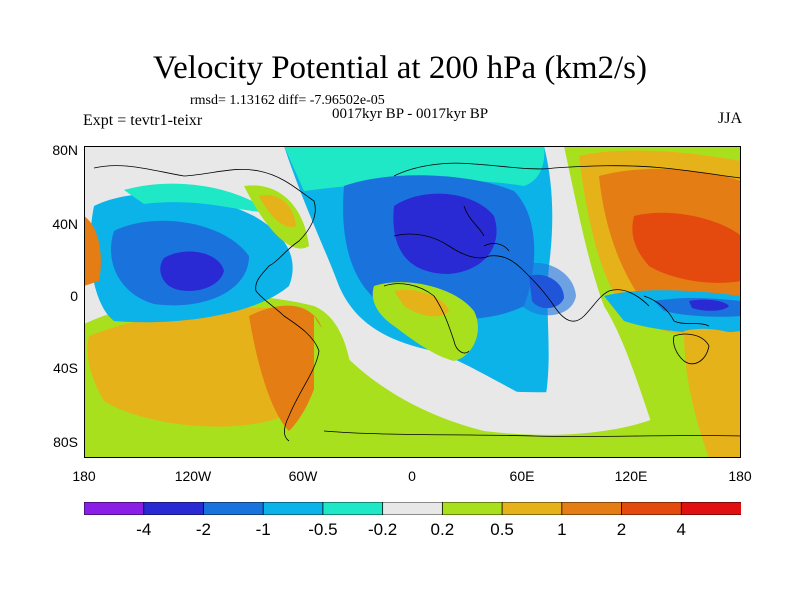 The image size is (800, 600). Describe the element at coordinates (502, 529) in the screenshot. I see `colorbar-tick-label: 0.5` at that location.